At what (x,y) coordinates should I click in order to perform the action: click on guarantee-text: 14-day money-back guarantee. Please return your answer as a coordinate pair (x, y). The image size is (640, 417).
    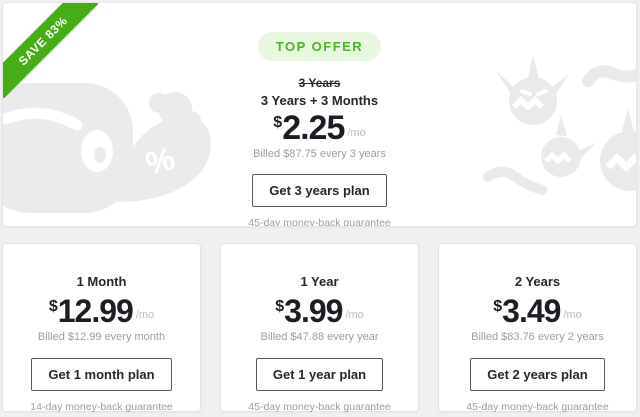
    Looking at the image, I should click on (101, 407).